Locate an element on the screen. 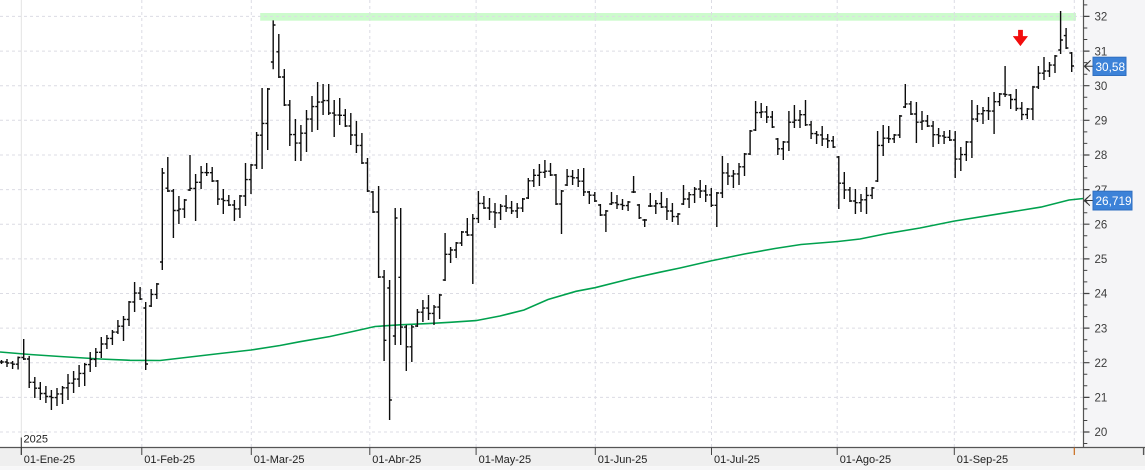 Image resolution: width=1145 pixels, height=470 pixels. svg-text: 22 is located at coordinates (1101, 364).